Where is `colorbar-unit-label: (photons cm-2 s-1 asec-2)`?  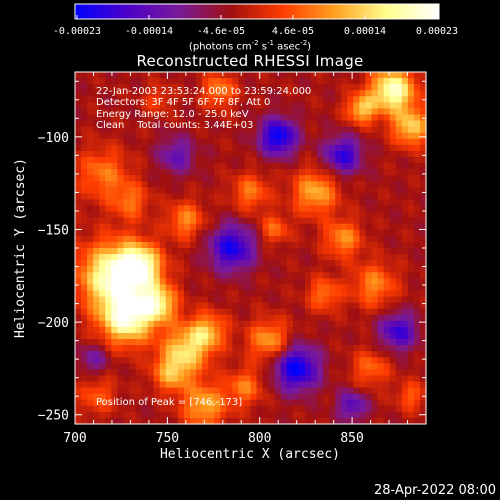 colorbar-unit-label: (photons cm-2 s-1 asec-2) is located at coordinates (250, 46).